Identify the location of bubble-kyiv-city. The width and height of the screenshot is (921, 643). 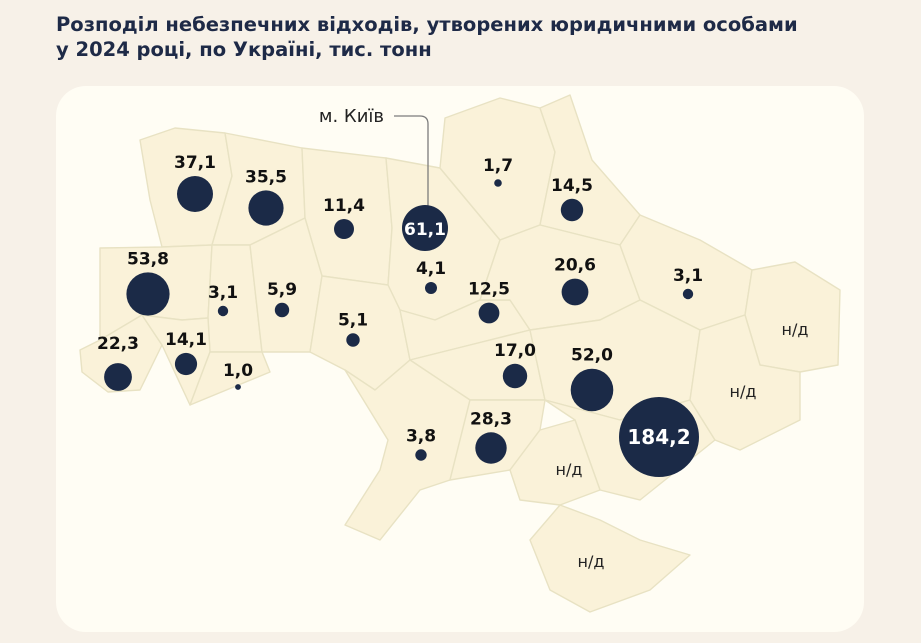
(425, 228).